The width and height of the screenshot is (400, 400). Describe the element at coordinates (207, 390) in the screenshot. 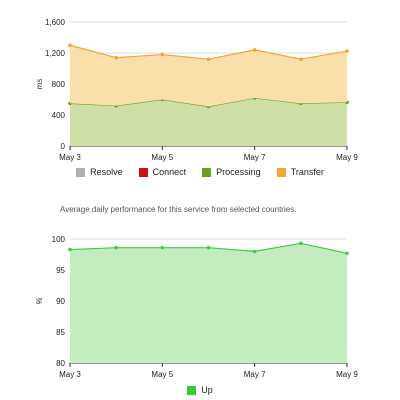

I see `uptime-legend-label: Up` at that location.